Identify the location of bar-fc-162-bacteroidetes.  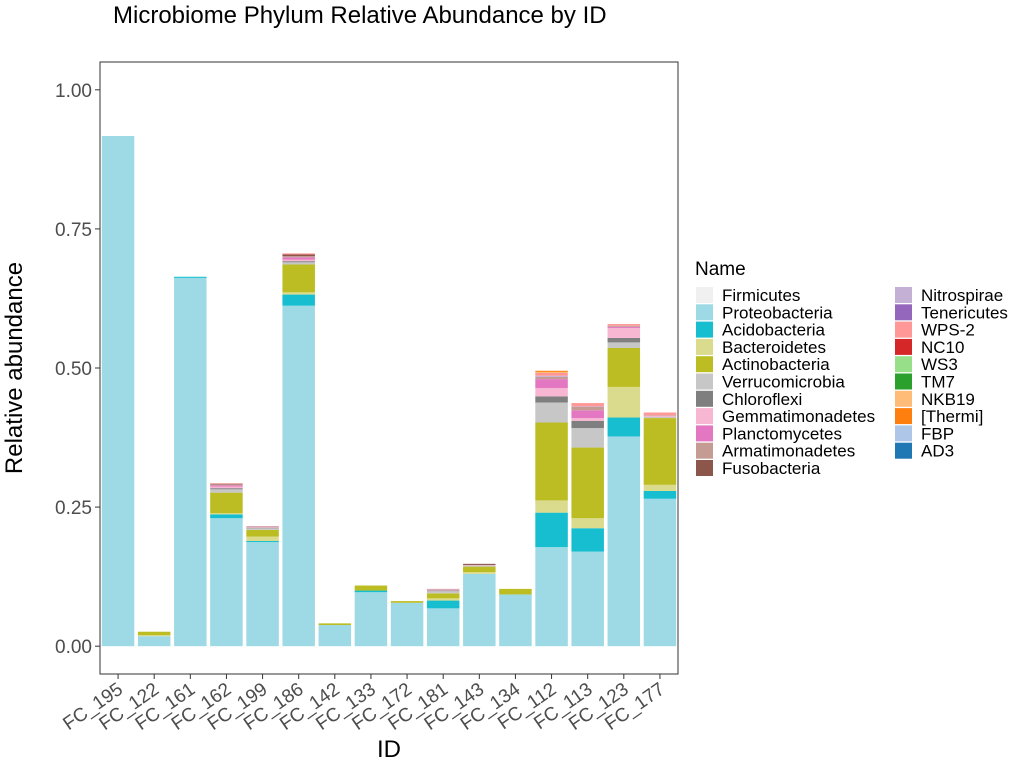
(226, 514).